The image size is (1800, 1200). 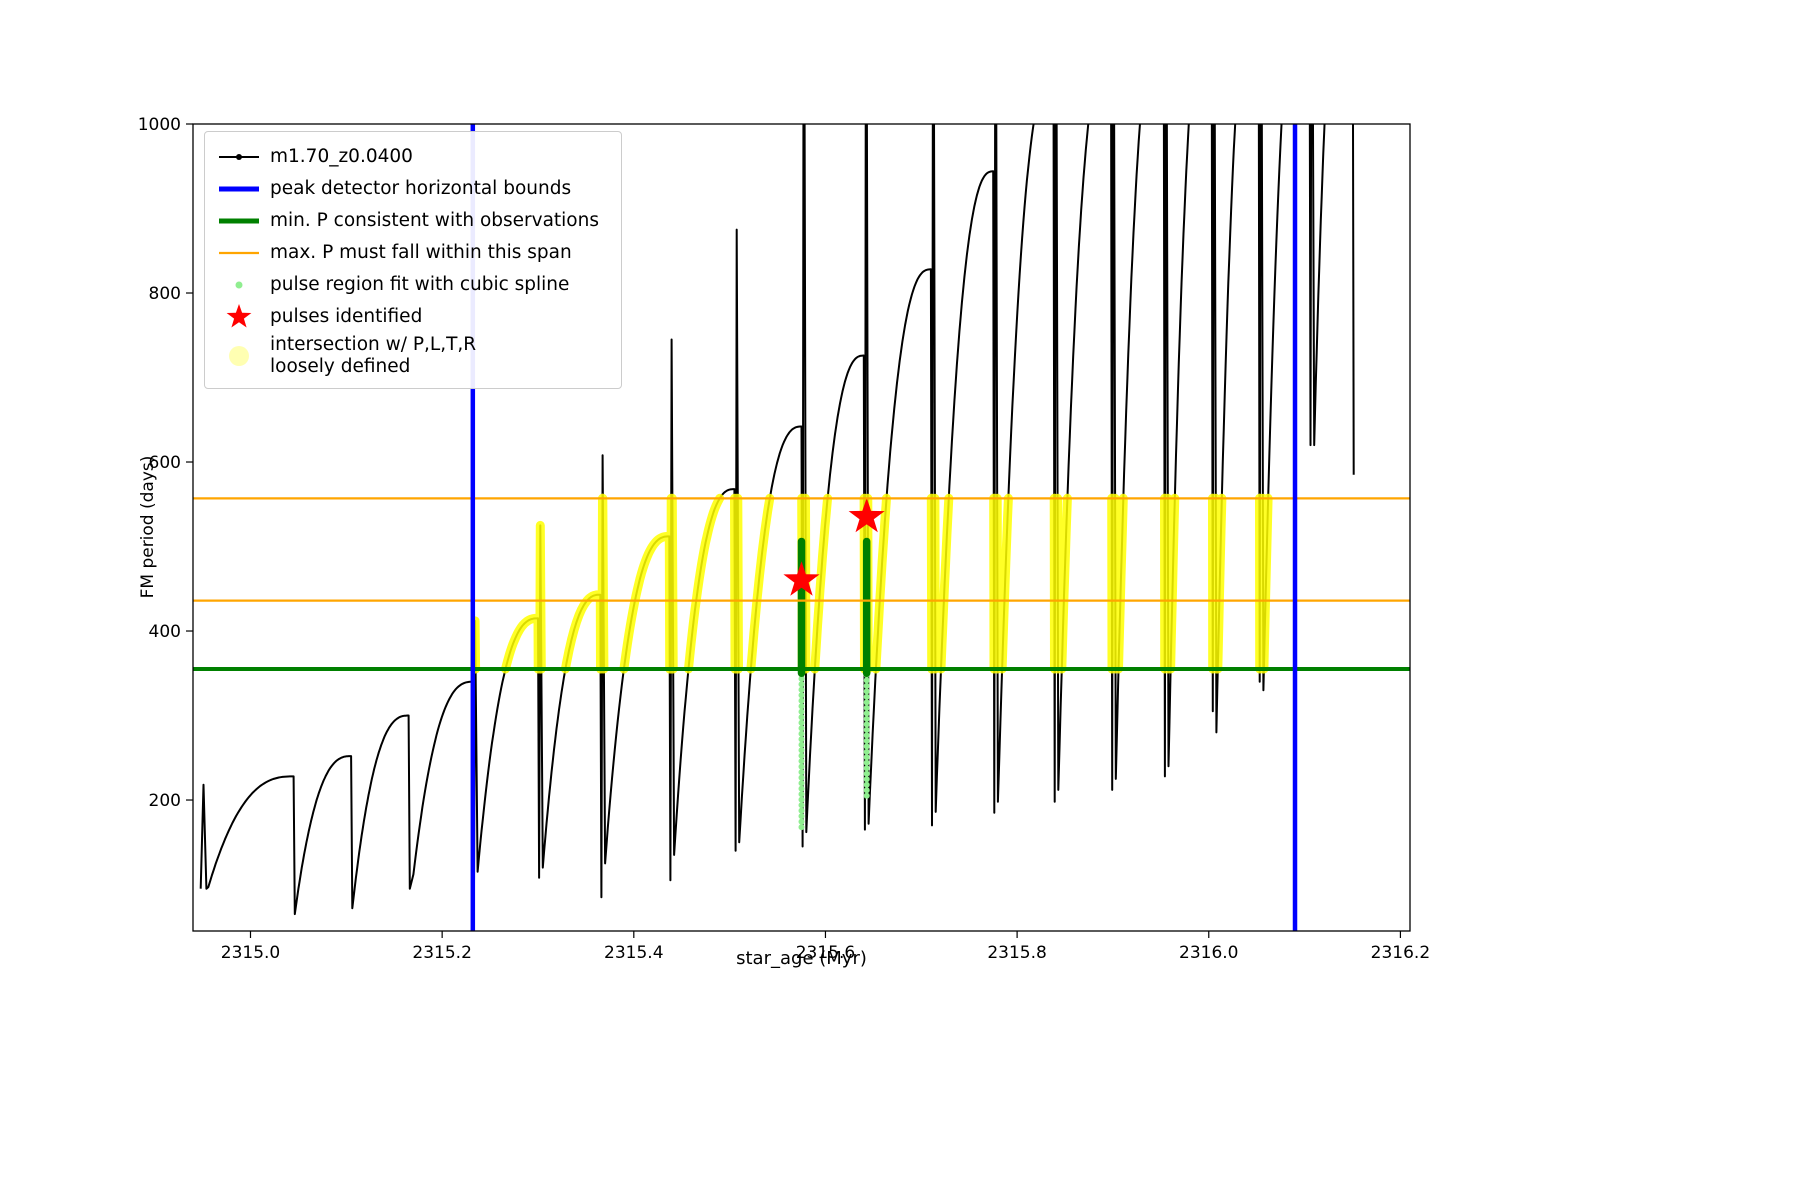 What do you see at coordinates (165, 463) in the screenshot?
I see `y-tick-label: 600` at bounding box center [165, 463].